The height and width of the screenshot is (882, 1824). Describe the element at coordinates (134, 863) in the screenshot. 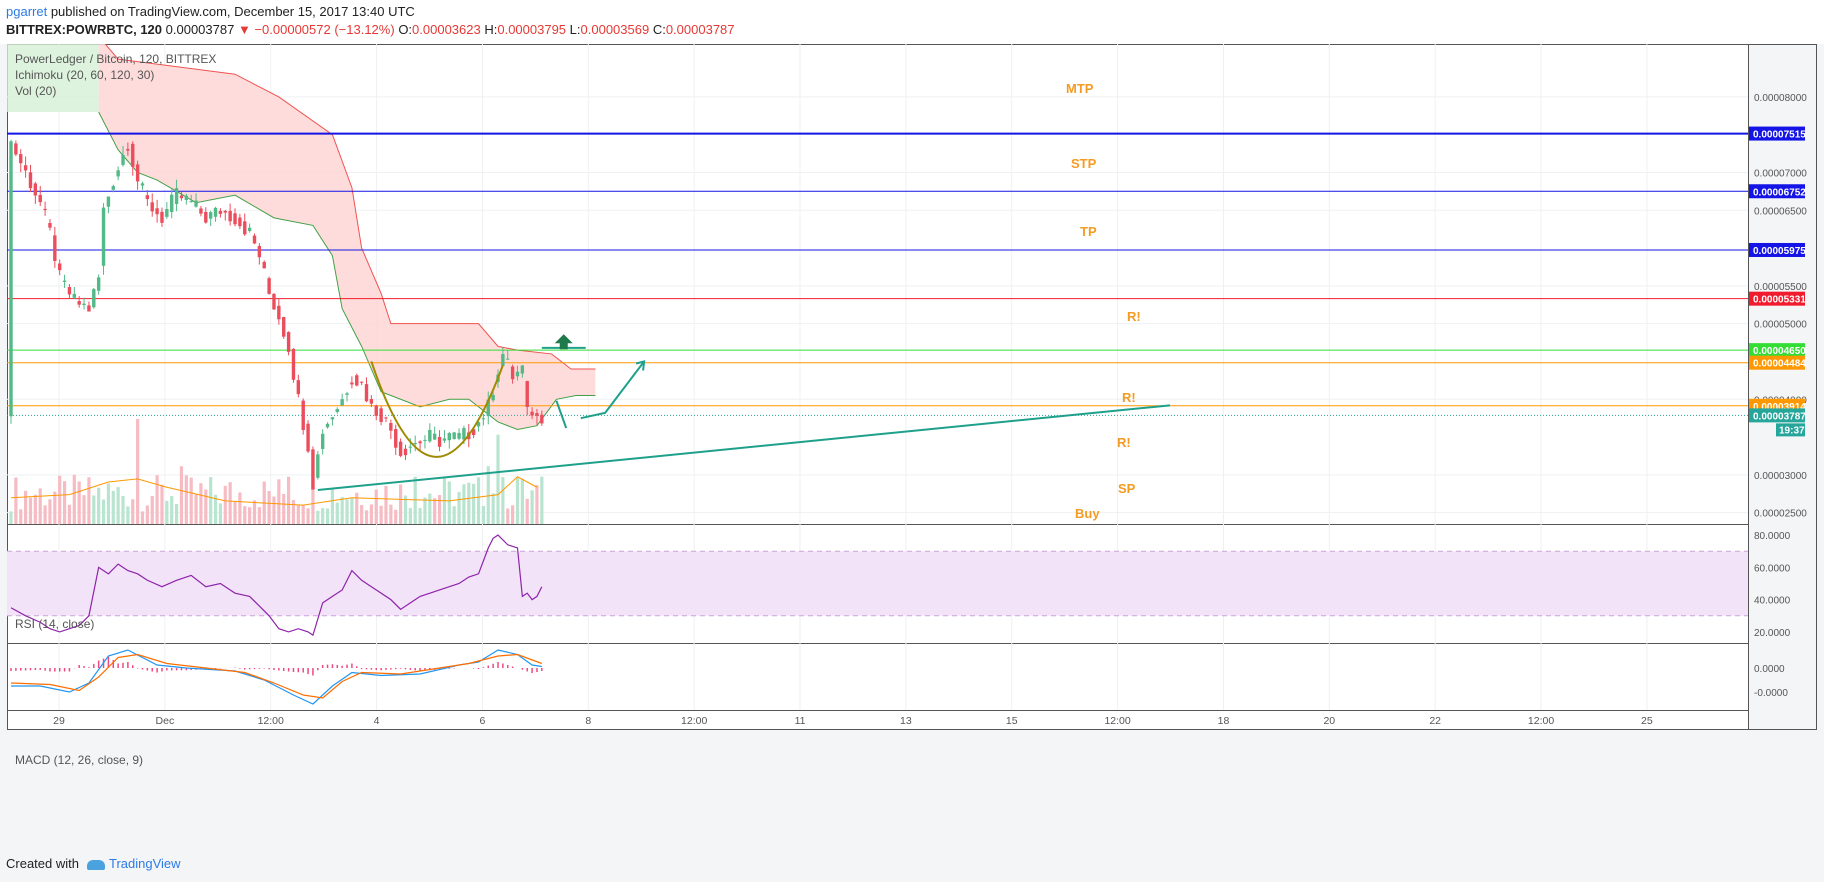

I see `tradingview-logo: TradingView` at that location.